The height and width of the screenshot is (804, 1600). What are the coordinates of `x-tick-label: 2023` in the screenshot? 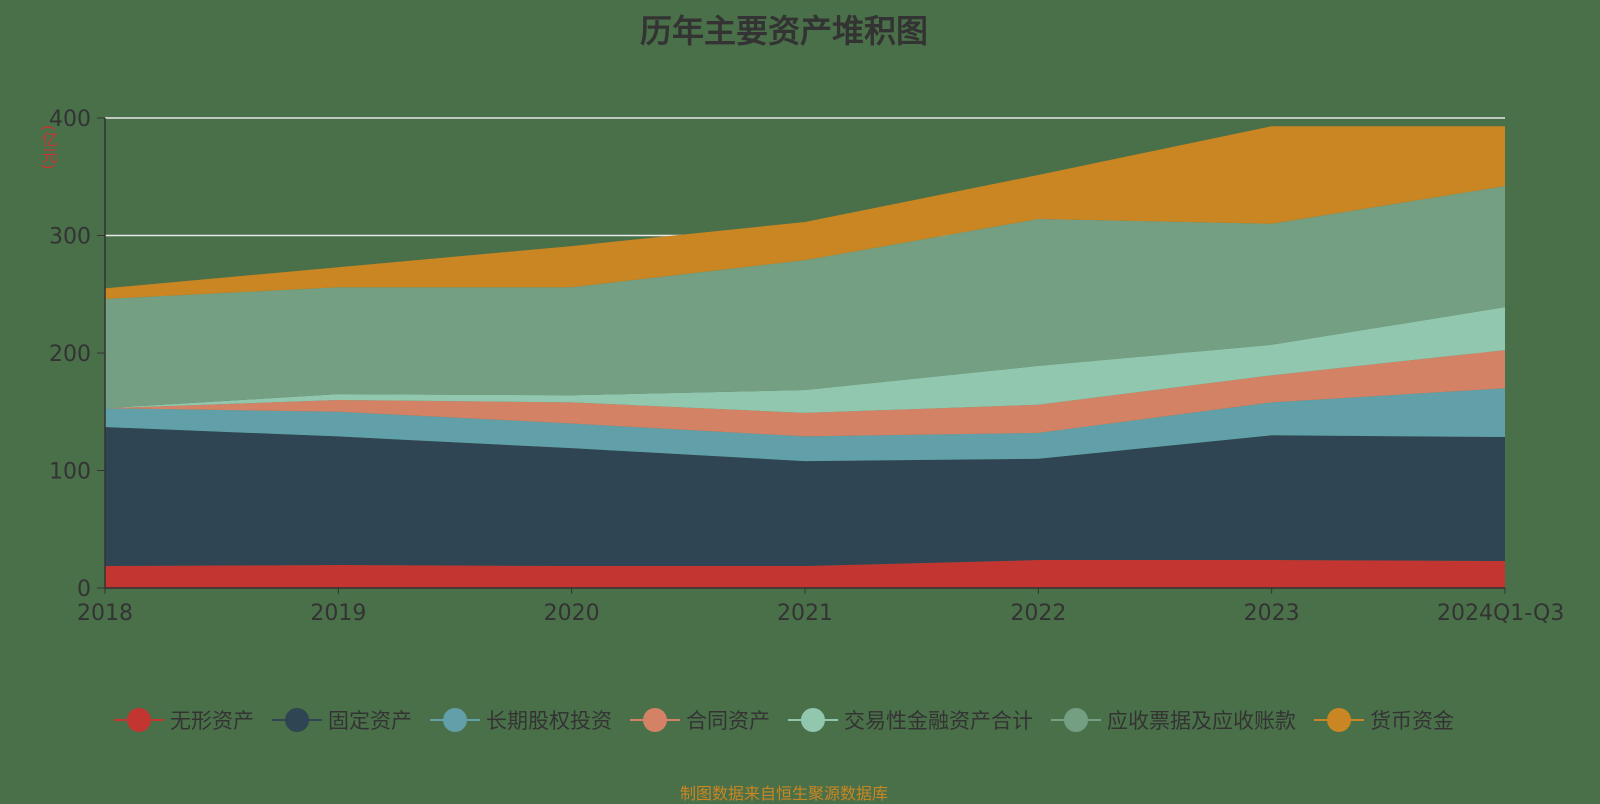 It's located at (1272, 613).